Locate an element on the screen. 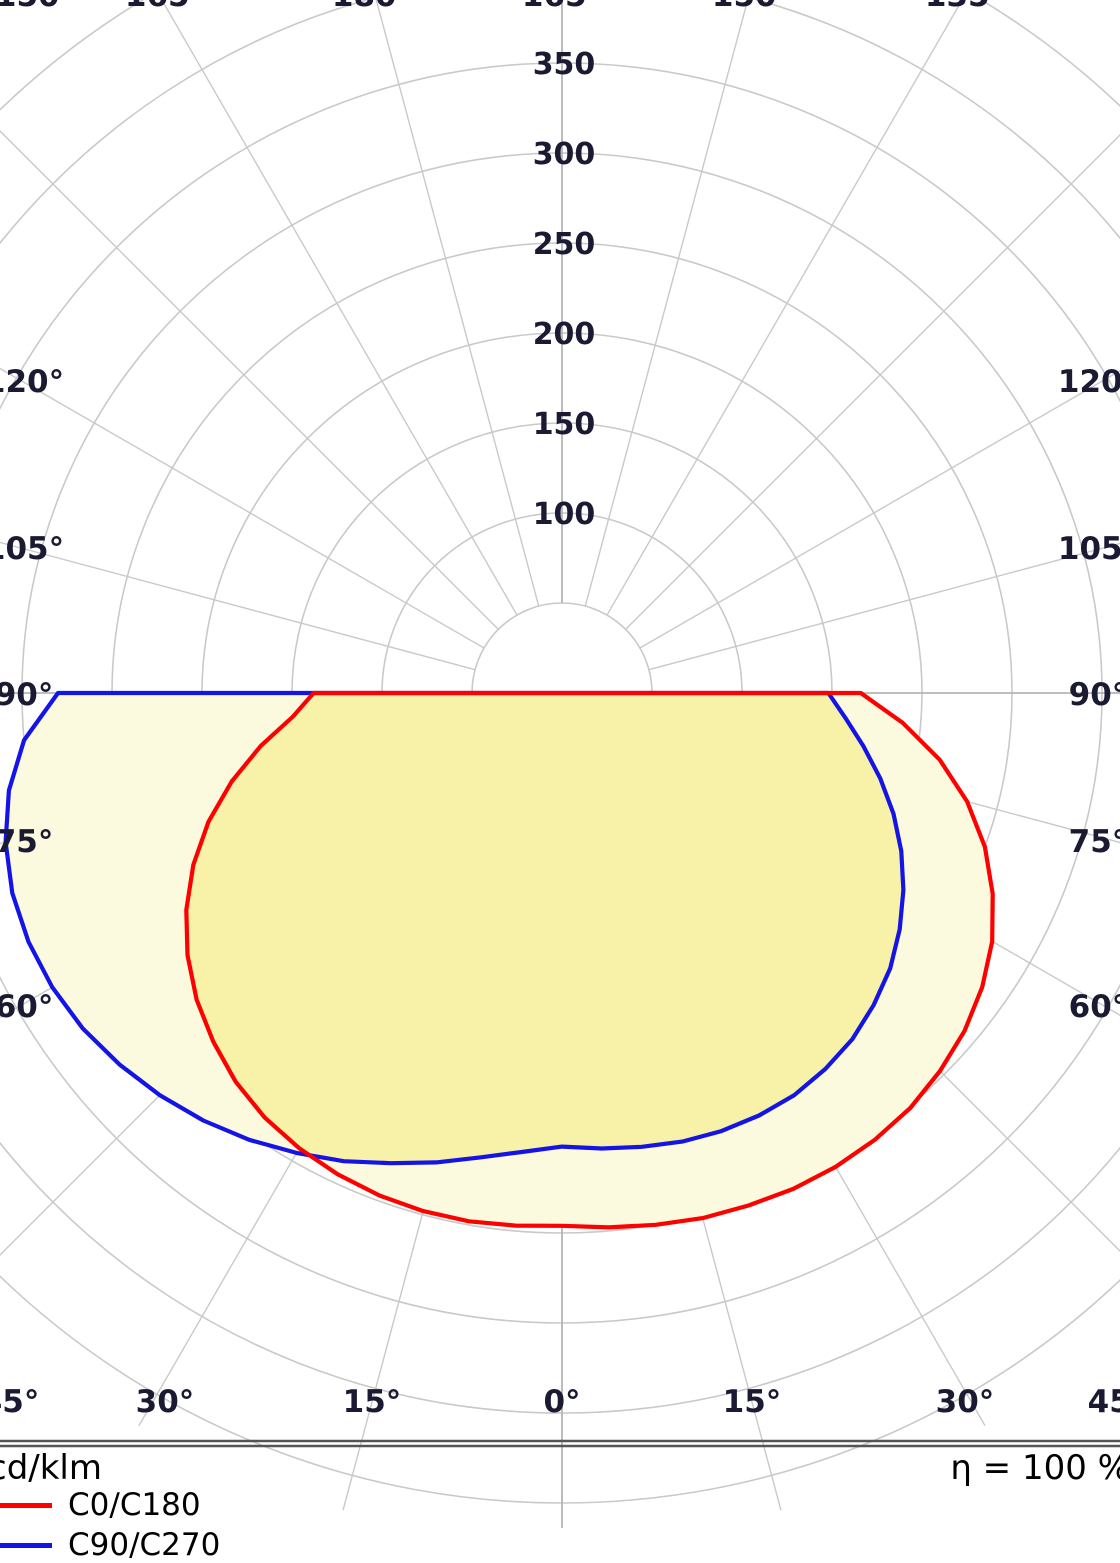  bottom-angle-3: 0° is located at coordinates (561, 1402).